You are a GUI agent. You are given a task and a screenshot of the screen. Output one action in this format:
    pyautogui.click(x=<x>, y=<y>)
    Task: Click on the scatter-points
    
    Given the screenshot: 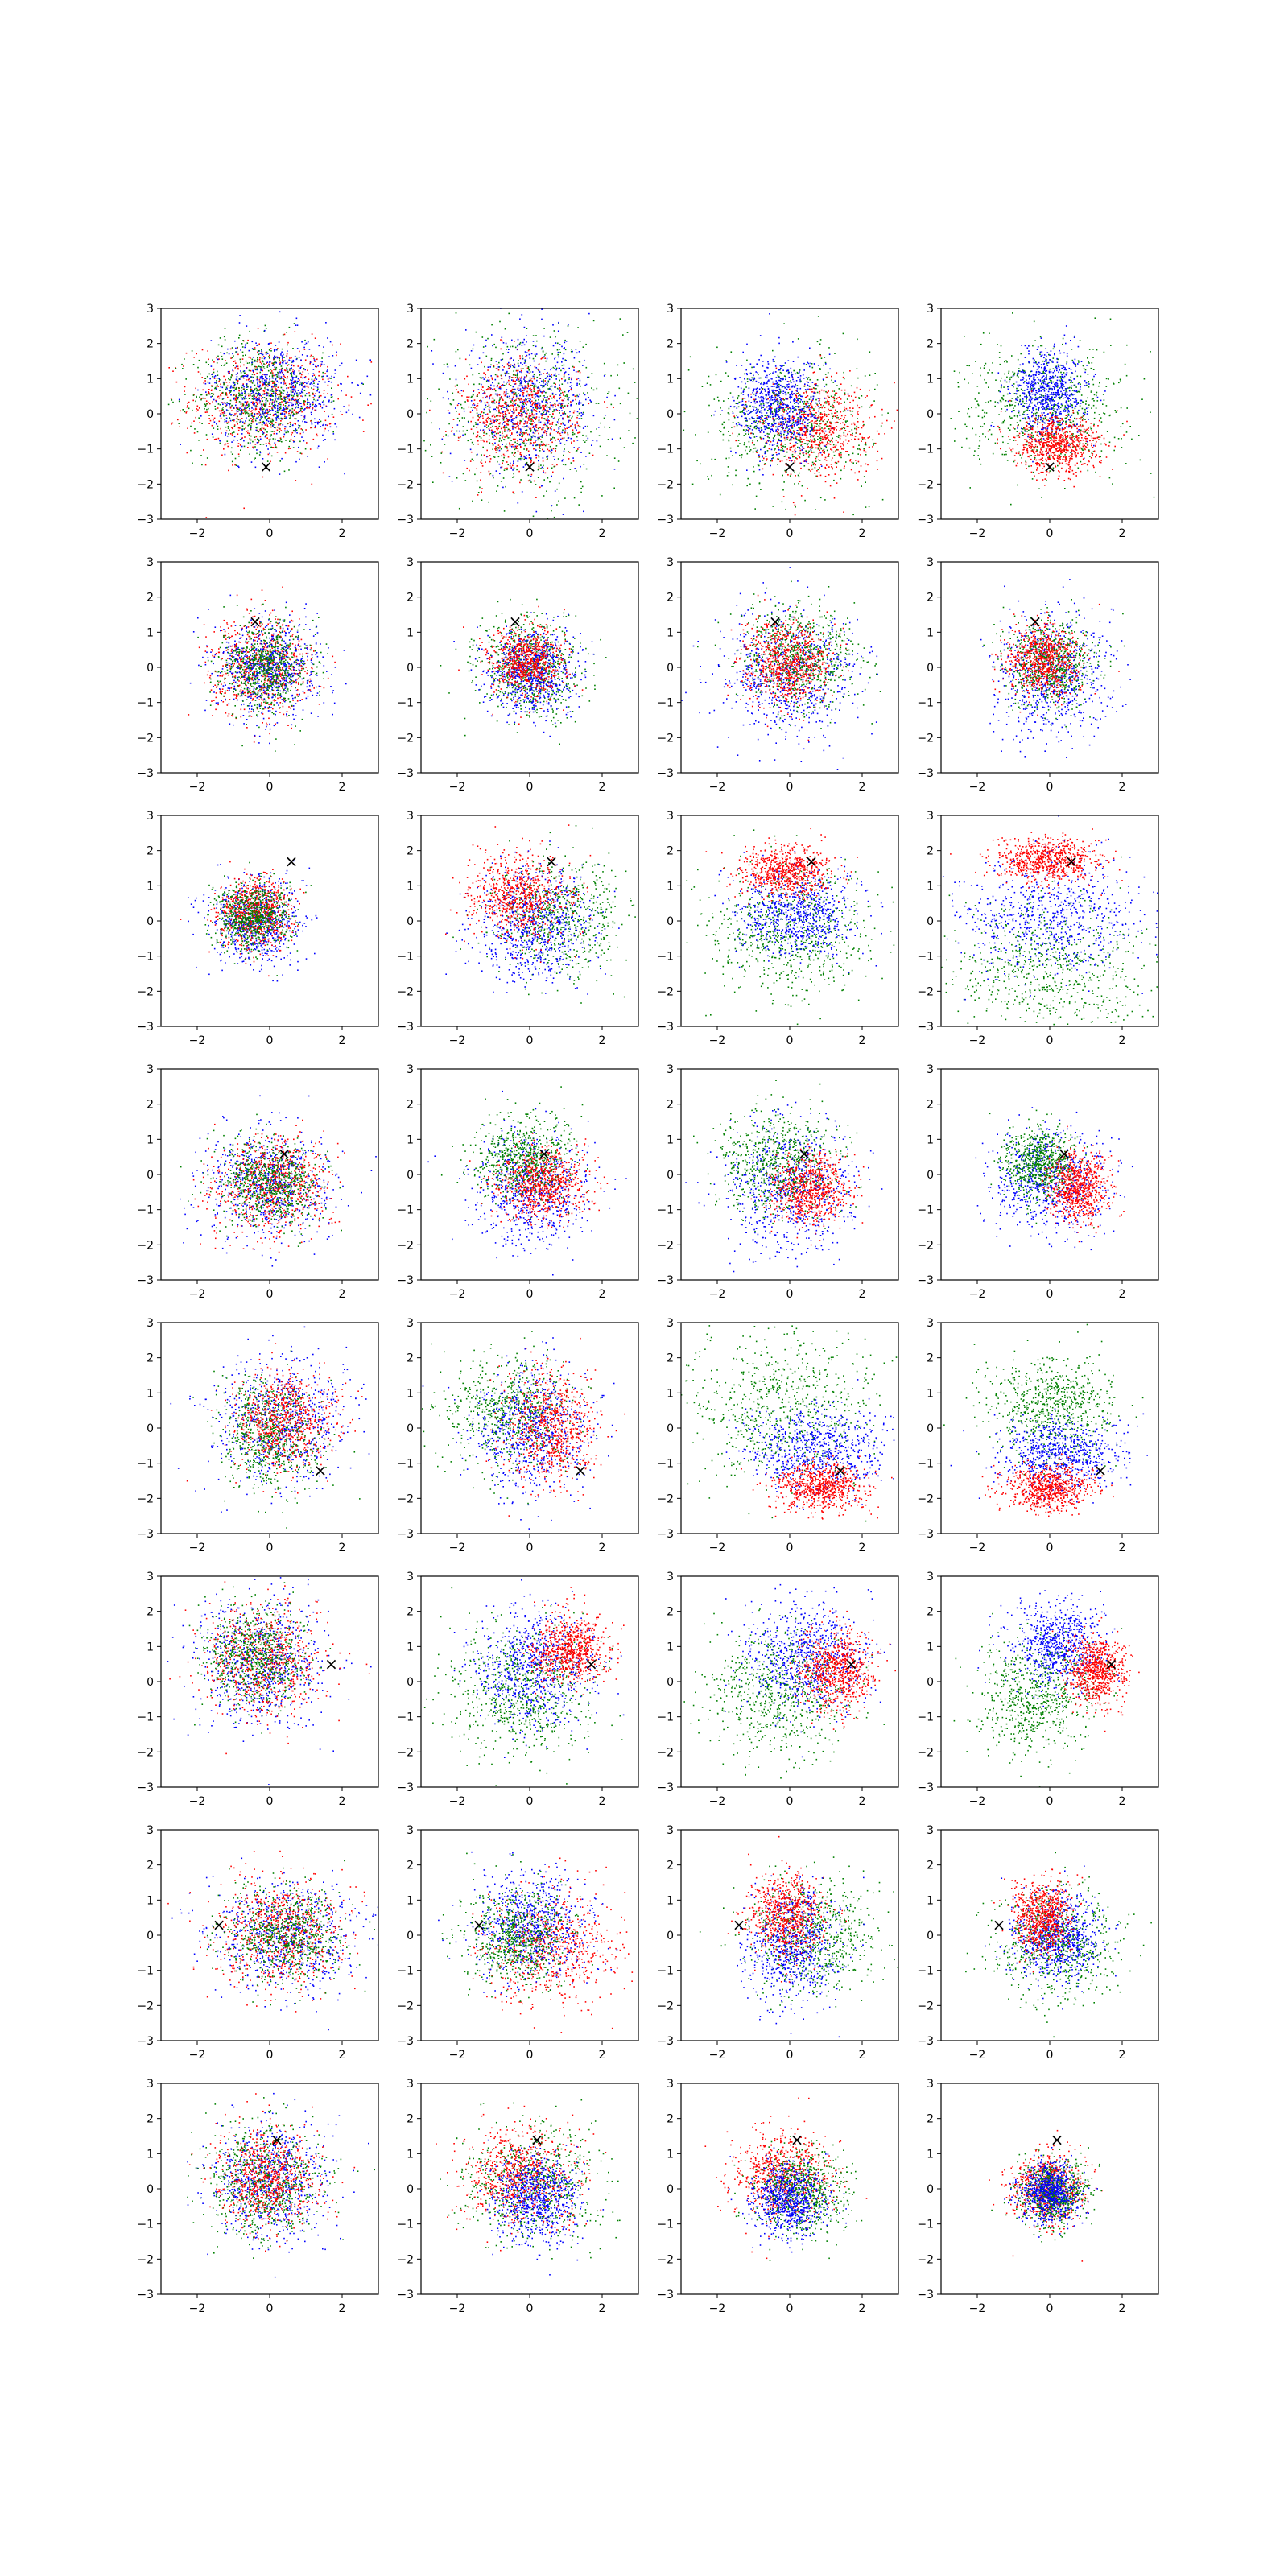 What is the action you would take?
    pyautogui.click(x=244, y=408)
    